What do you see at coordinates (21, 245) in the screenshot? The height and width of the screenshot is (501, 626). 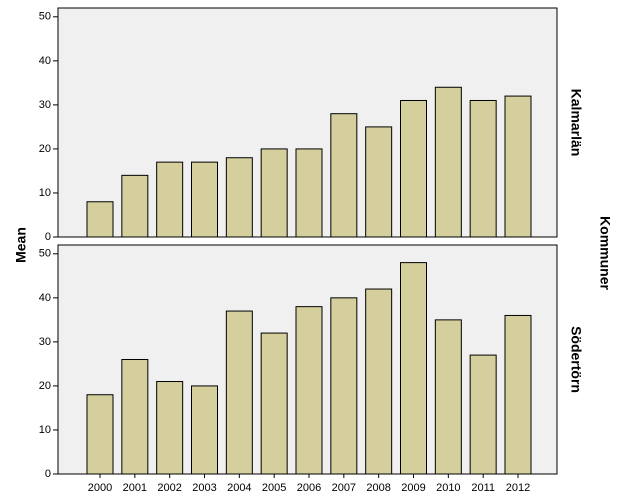 I see `y-axis-label: Mean` at bounding box center [21, 245].